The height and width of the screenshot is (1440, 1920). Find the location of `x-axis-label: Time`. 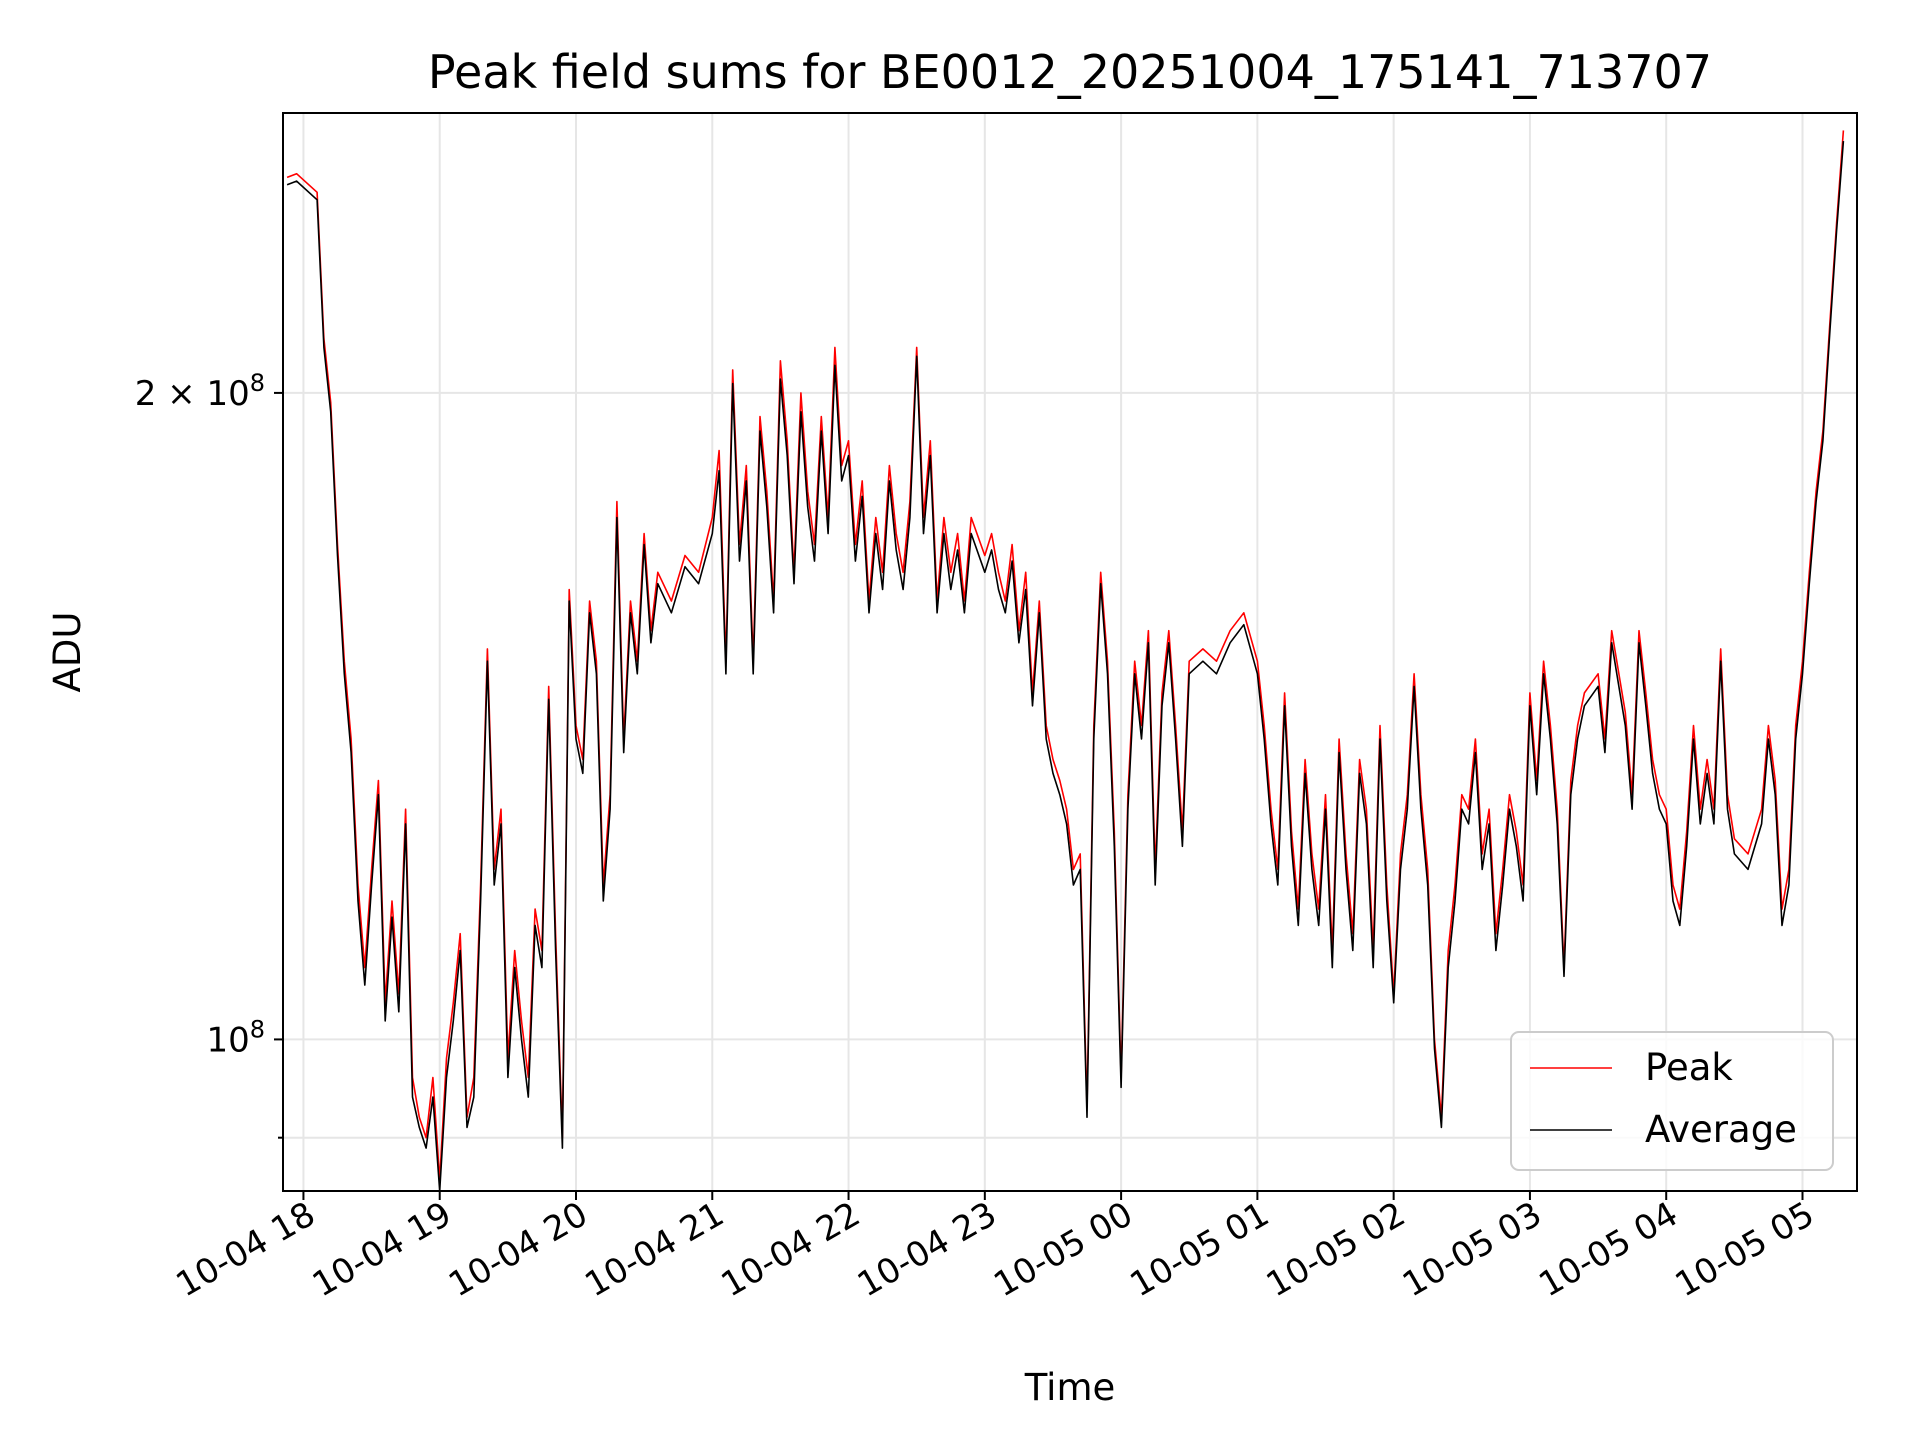

x-axis-label: Time is located at coordinates (1070, 1387).